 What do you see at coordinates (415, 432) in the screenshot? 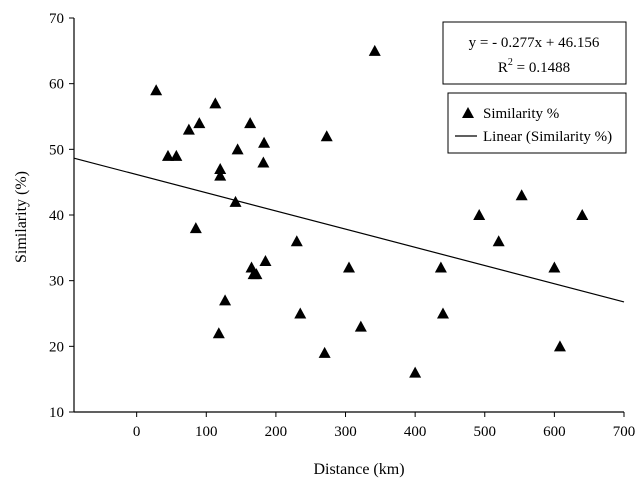
I see `x-tick-label: 400` at bounding box center [415, 432].